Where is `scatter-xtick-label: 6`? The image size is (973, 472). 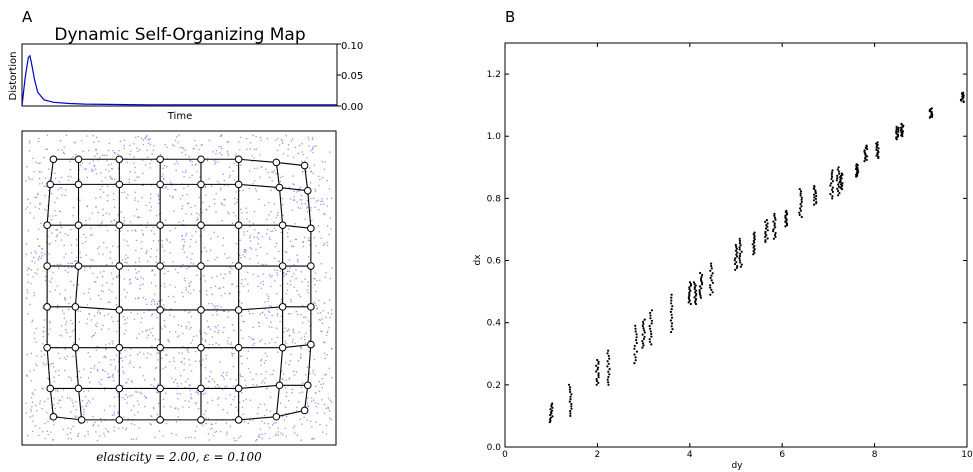 scatter-xtick-label: 6 is located at coordinates (782, 455).